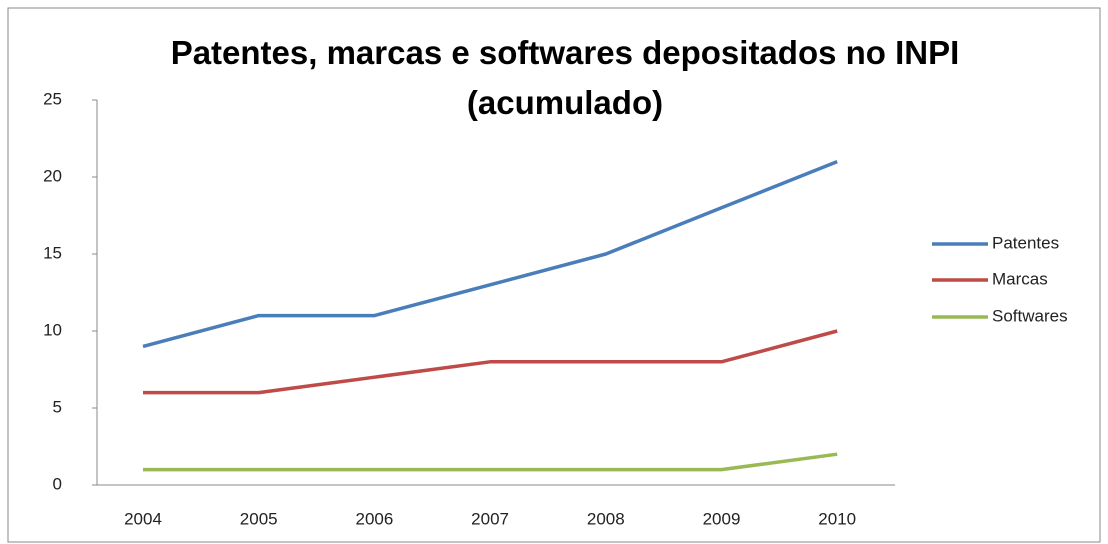  I want to click on legend-label: Marcas, so click(1020, 278).